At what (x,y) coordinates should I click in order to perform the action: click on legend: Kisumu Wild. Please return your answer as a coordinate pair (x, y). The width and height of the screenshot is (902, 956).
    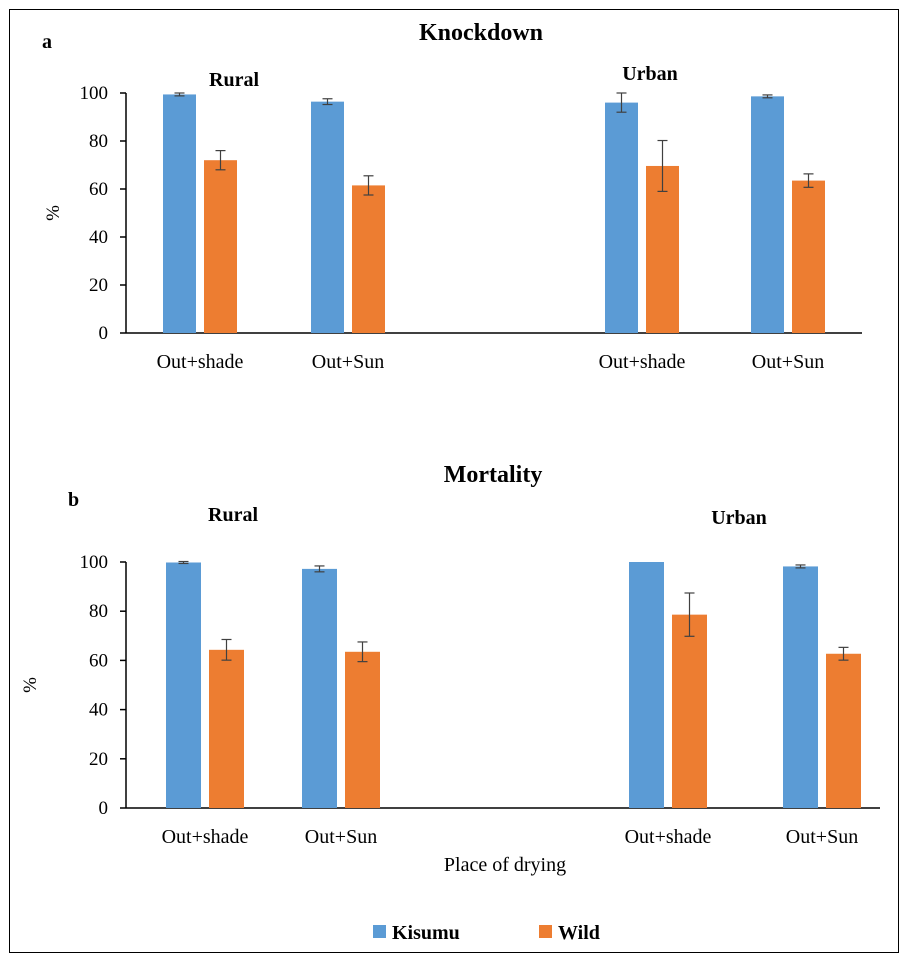
    Looking at the image, I should click on (486, 933).